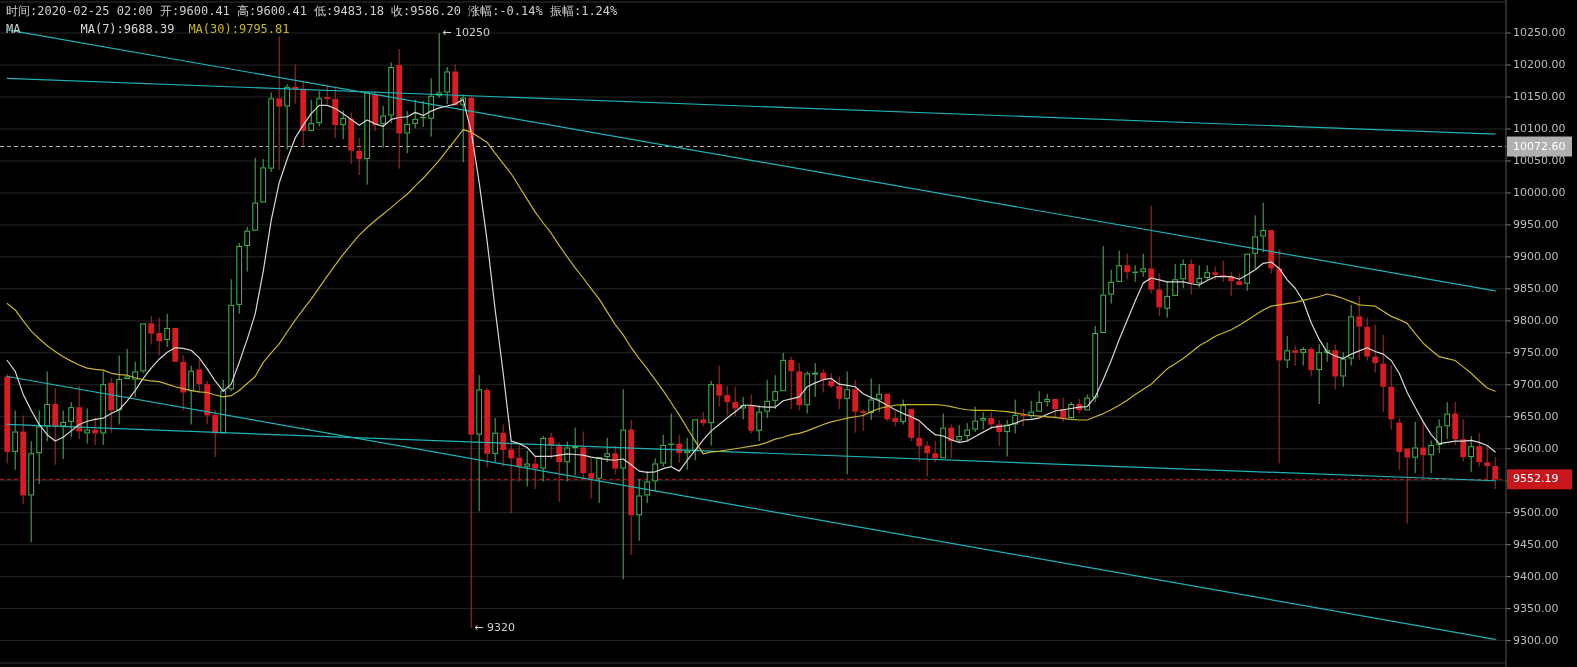 The image size is (1577, 667). I want to click on y-tick-label: 9350.00, so click(1536, 608).